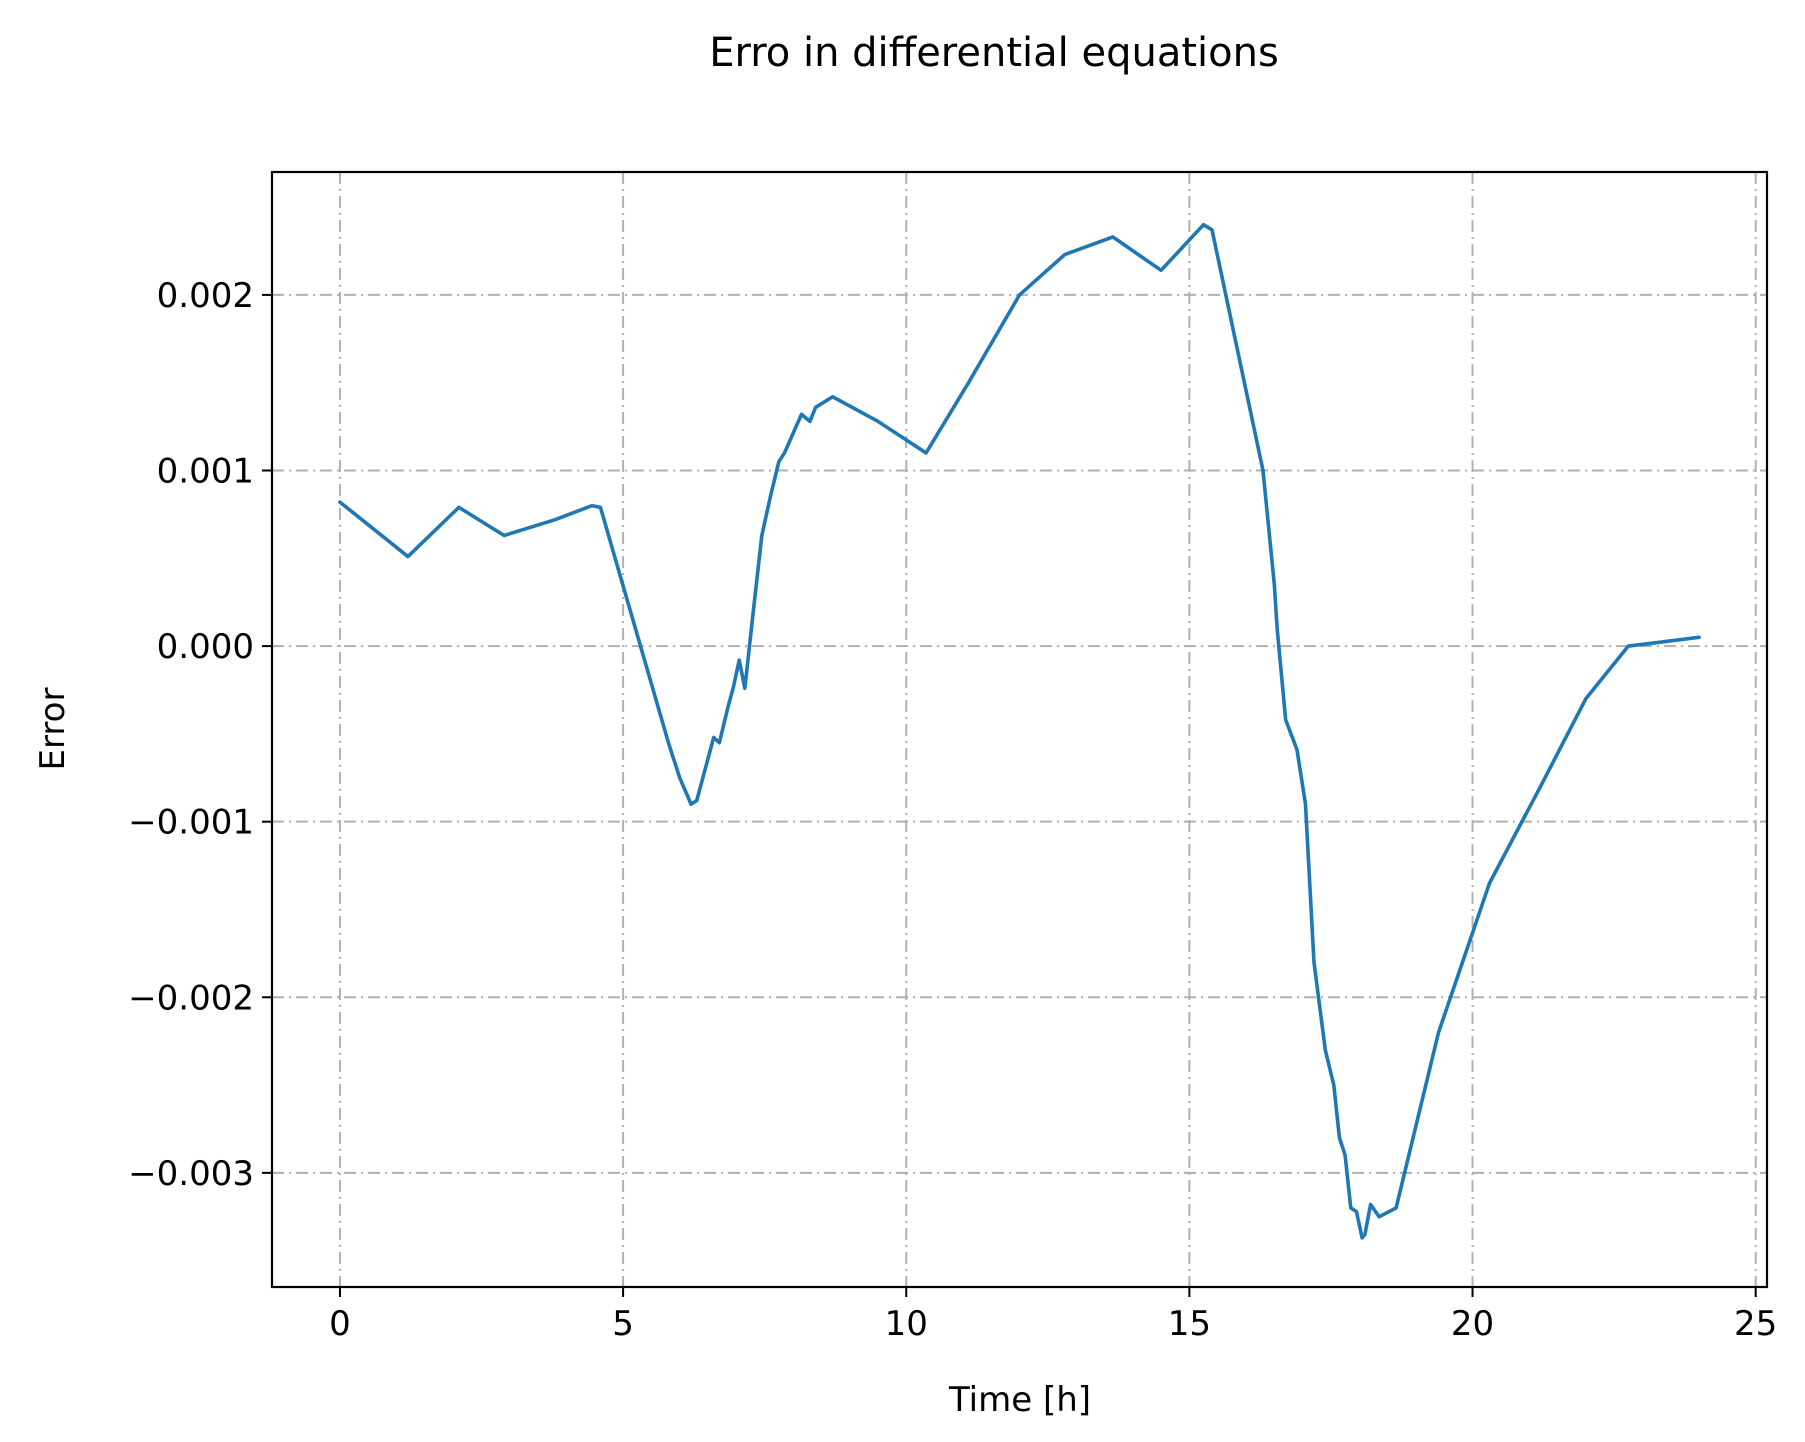  I want to click on y-axis-label: Error, so click(53, 729).